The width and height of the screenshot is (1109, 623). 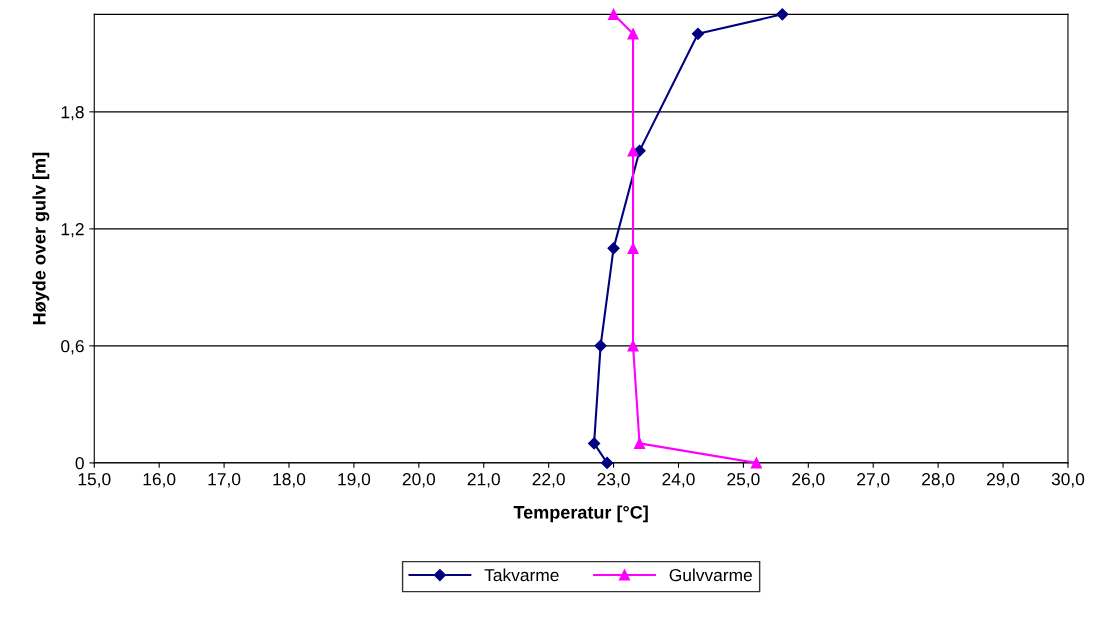 What do you see at coordinates (808, 480) in the screenshot?
I see `x-tick-label: 26,0` at bounding box center [808, 480].